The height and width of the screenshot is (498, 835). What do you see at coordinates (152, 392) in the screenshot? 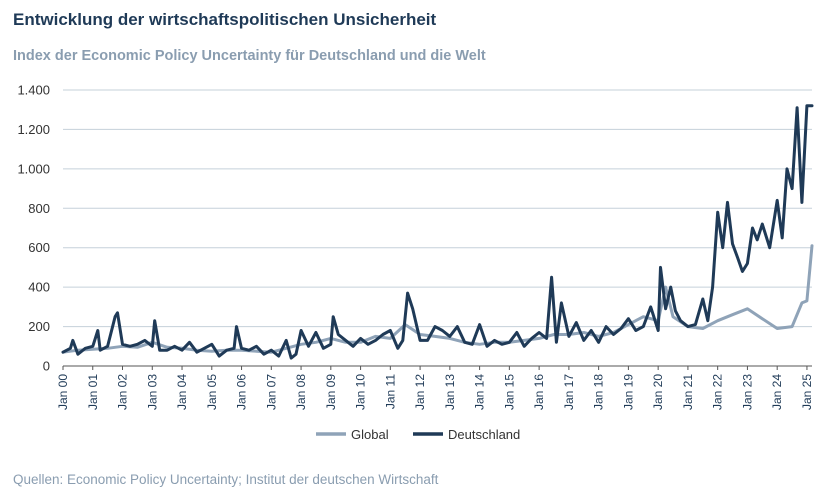
I see `x-tick-label: Jan 03` at bounding box center [152, 392].